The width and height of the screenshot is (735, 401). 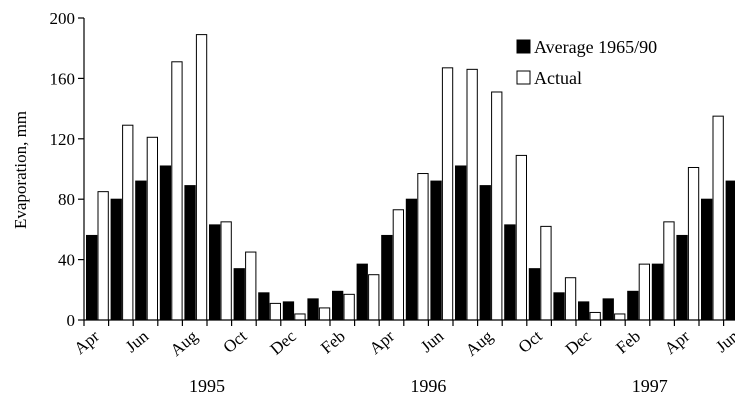 What do you see at coordinates (579, 342) in the screenshot?
I see `x-tick-label-20: Dec` at bounding box center [579, 342].